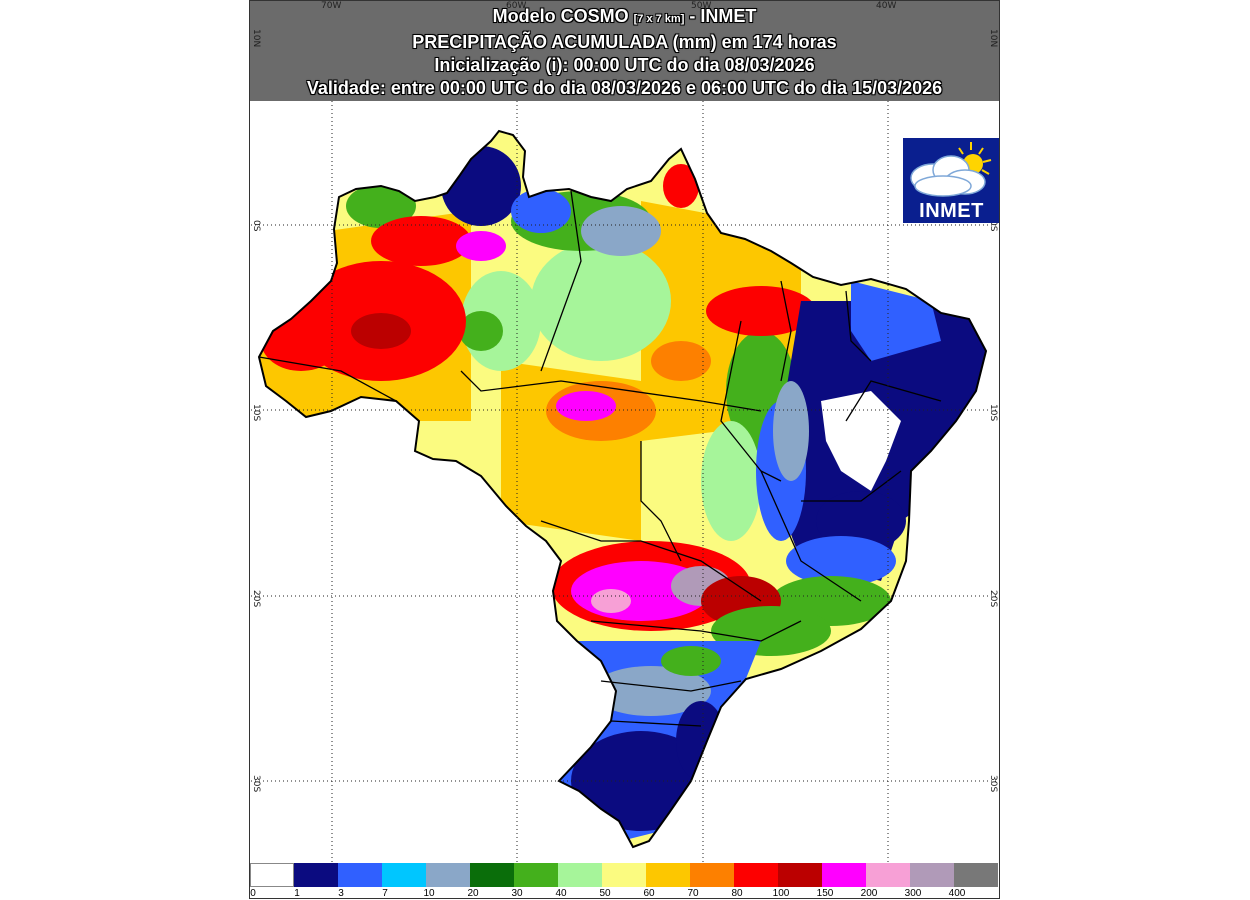 The width and height of the screenshot is (1250, 900). What do you see at coordinates (605, 893) in the screenshot?
I see `legend-label: 50` at bounding box center [605, 893].